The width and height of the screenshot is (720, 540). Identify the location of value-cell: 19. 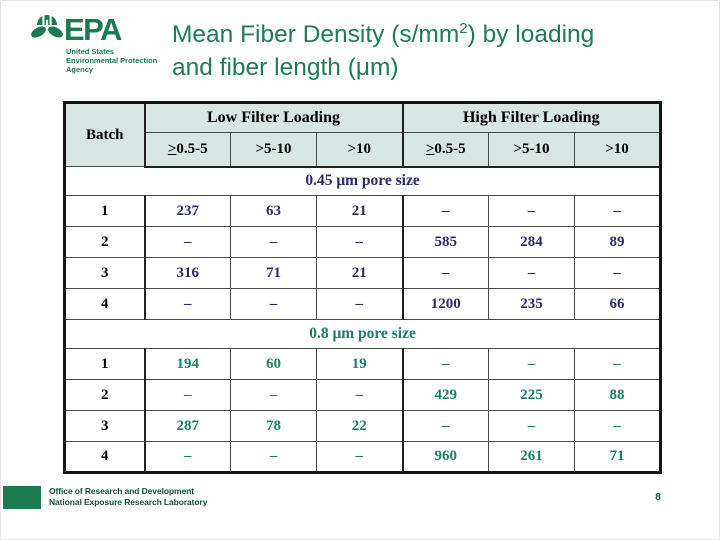
(359, 364).